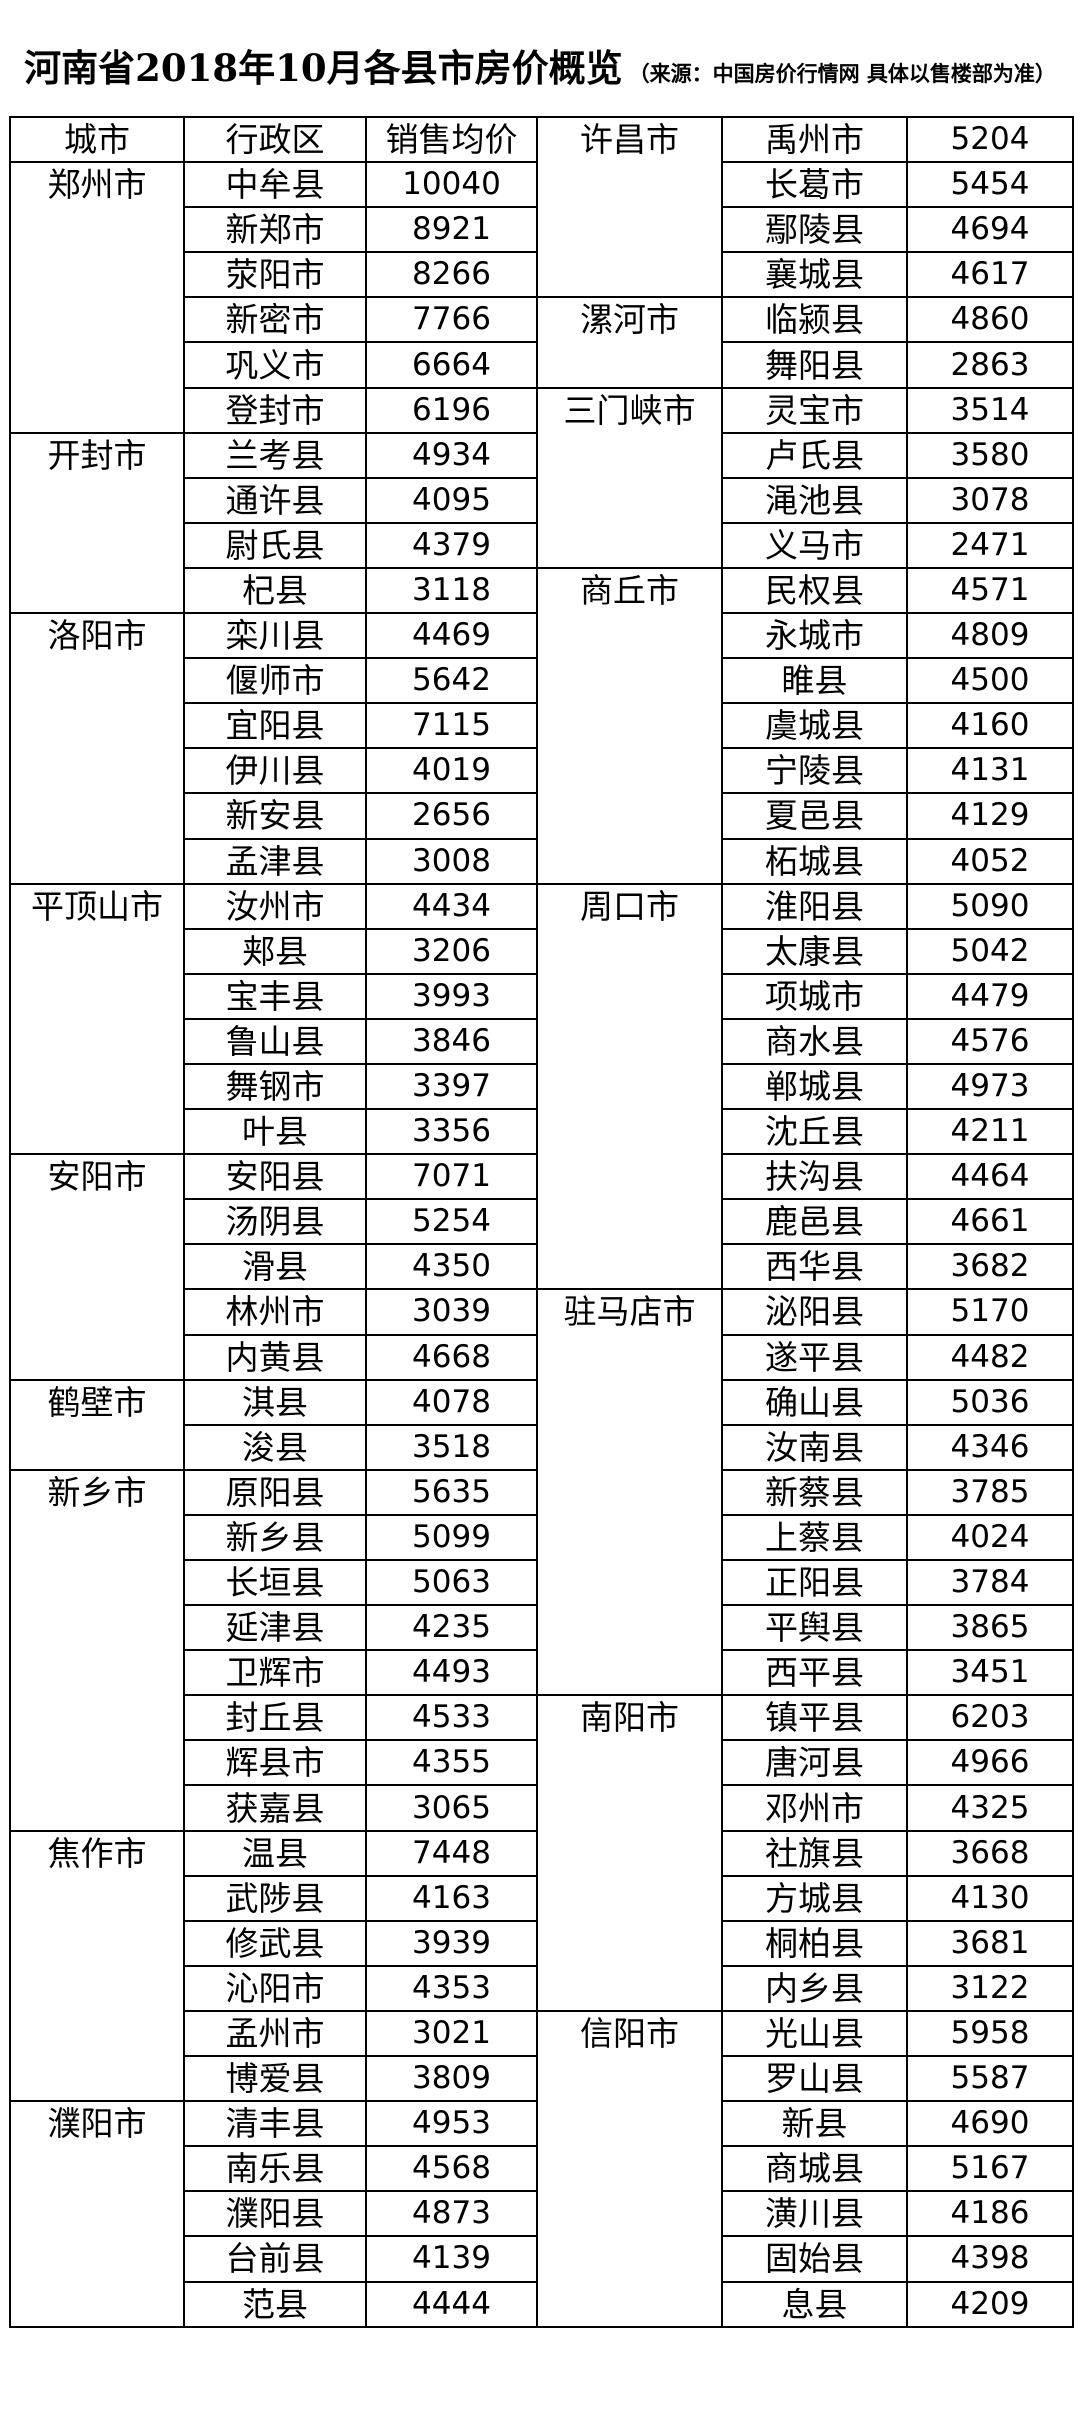  I want to click on price: 6203, so click(990, 1718).